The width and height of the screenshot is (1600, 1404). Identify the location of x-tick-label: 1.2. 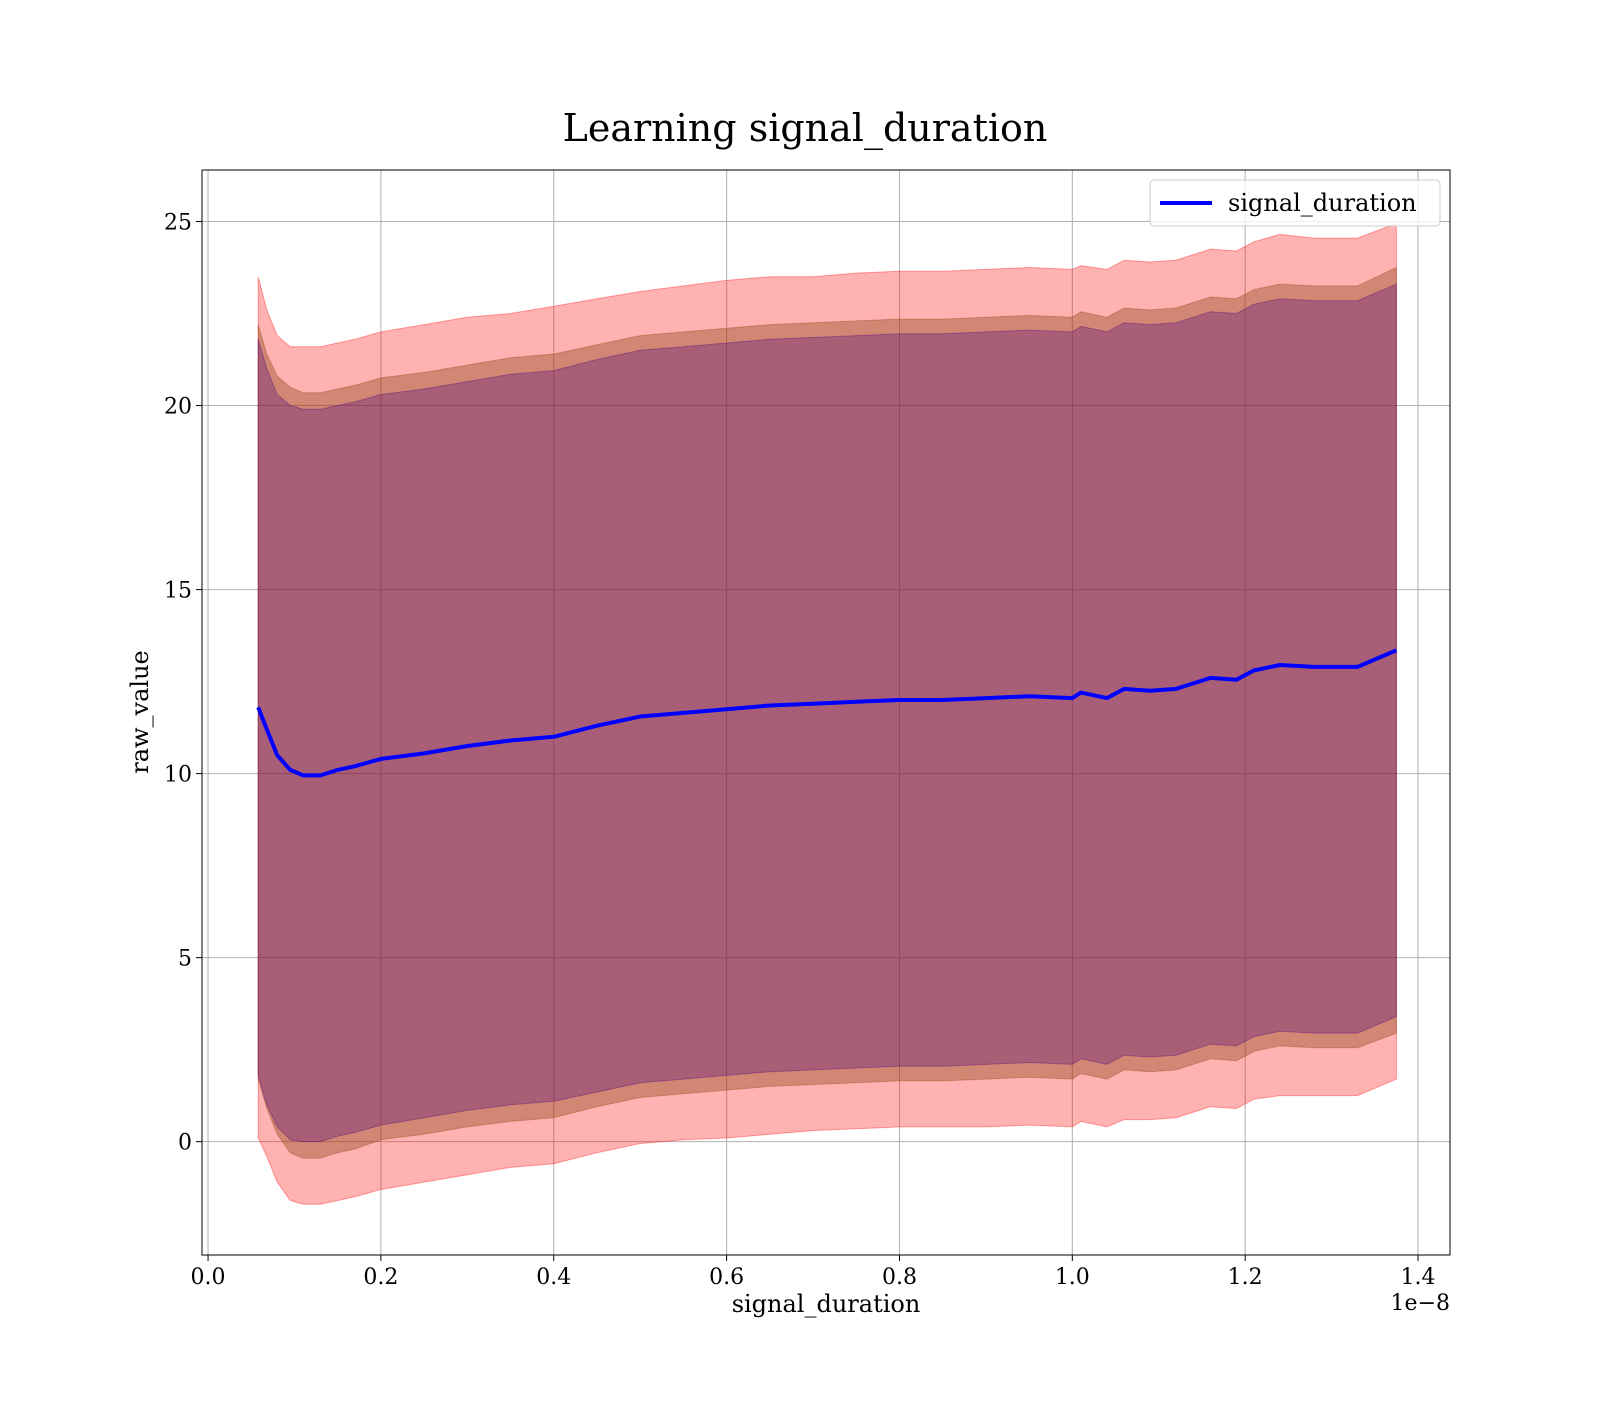
(1245, 1277).